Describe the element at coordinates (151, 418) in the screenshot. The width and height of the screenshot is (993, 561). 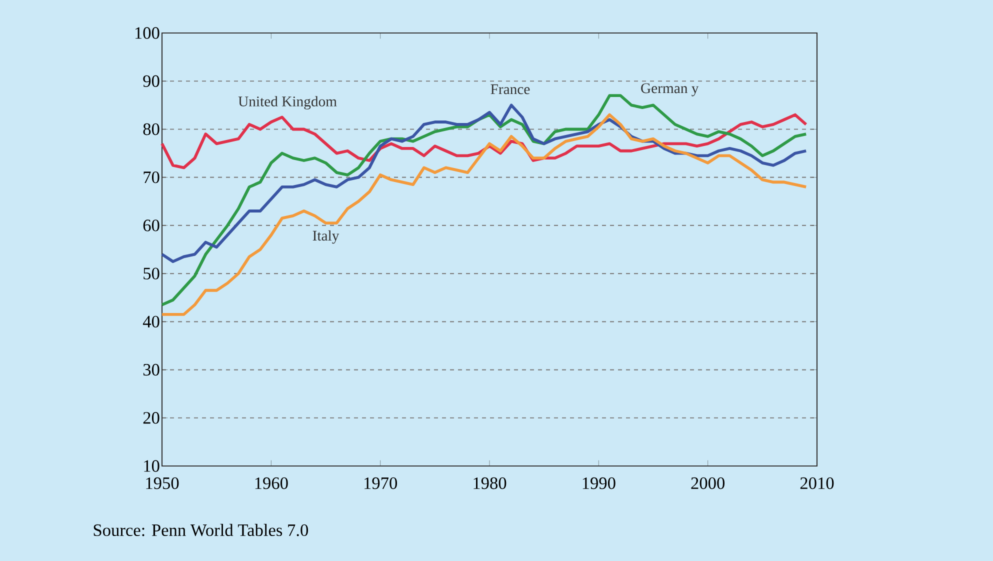
I see `y-tick-label: 20` at that location.